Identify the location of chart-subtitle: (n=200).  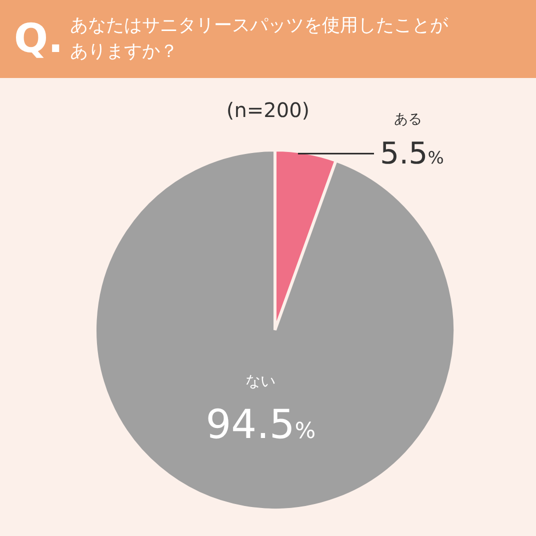
(268, 110).